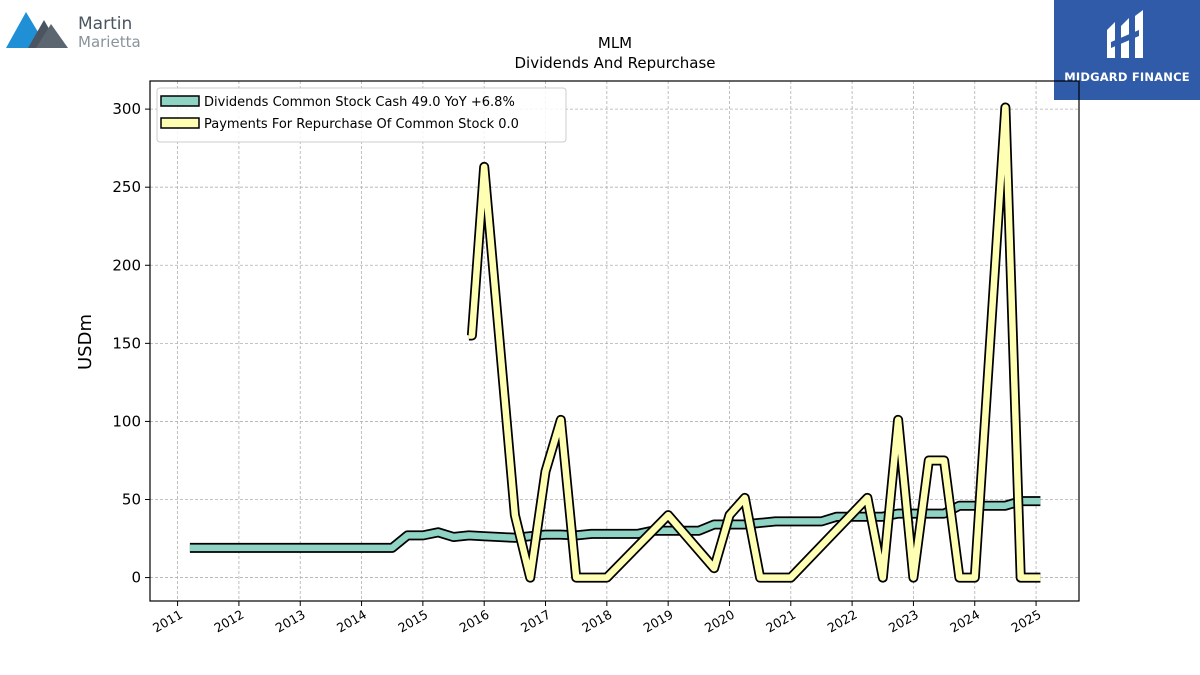 Image resolution: width=1200 pixels, height=675 pixels. I want to click on x-tick-label: 2016, so click(474, 621).